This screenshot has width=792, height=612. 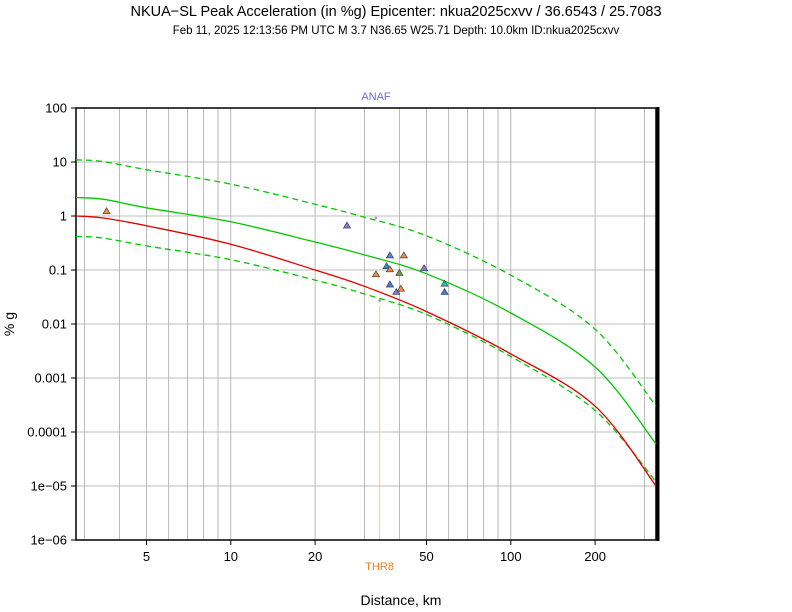 What do you see at coordinates (56, 108) in the screenshot?
I see `y-tick-label: 100` at bounding box center [56, 108].